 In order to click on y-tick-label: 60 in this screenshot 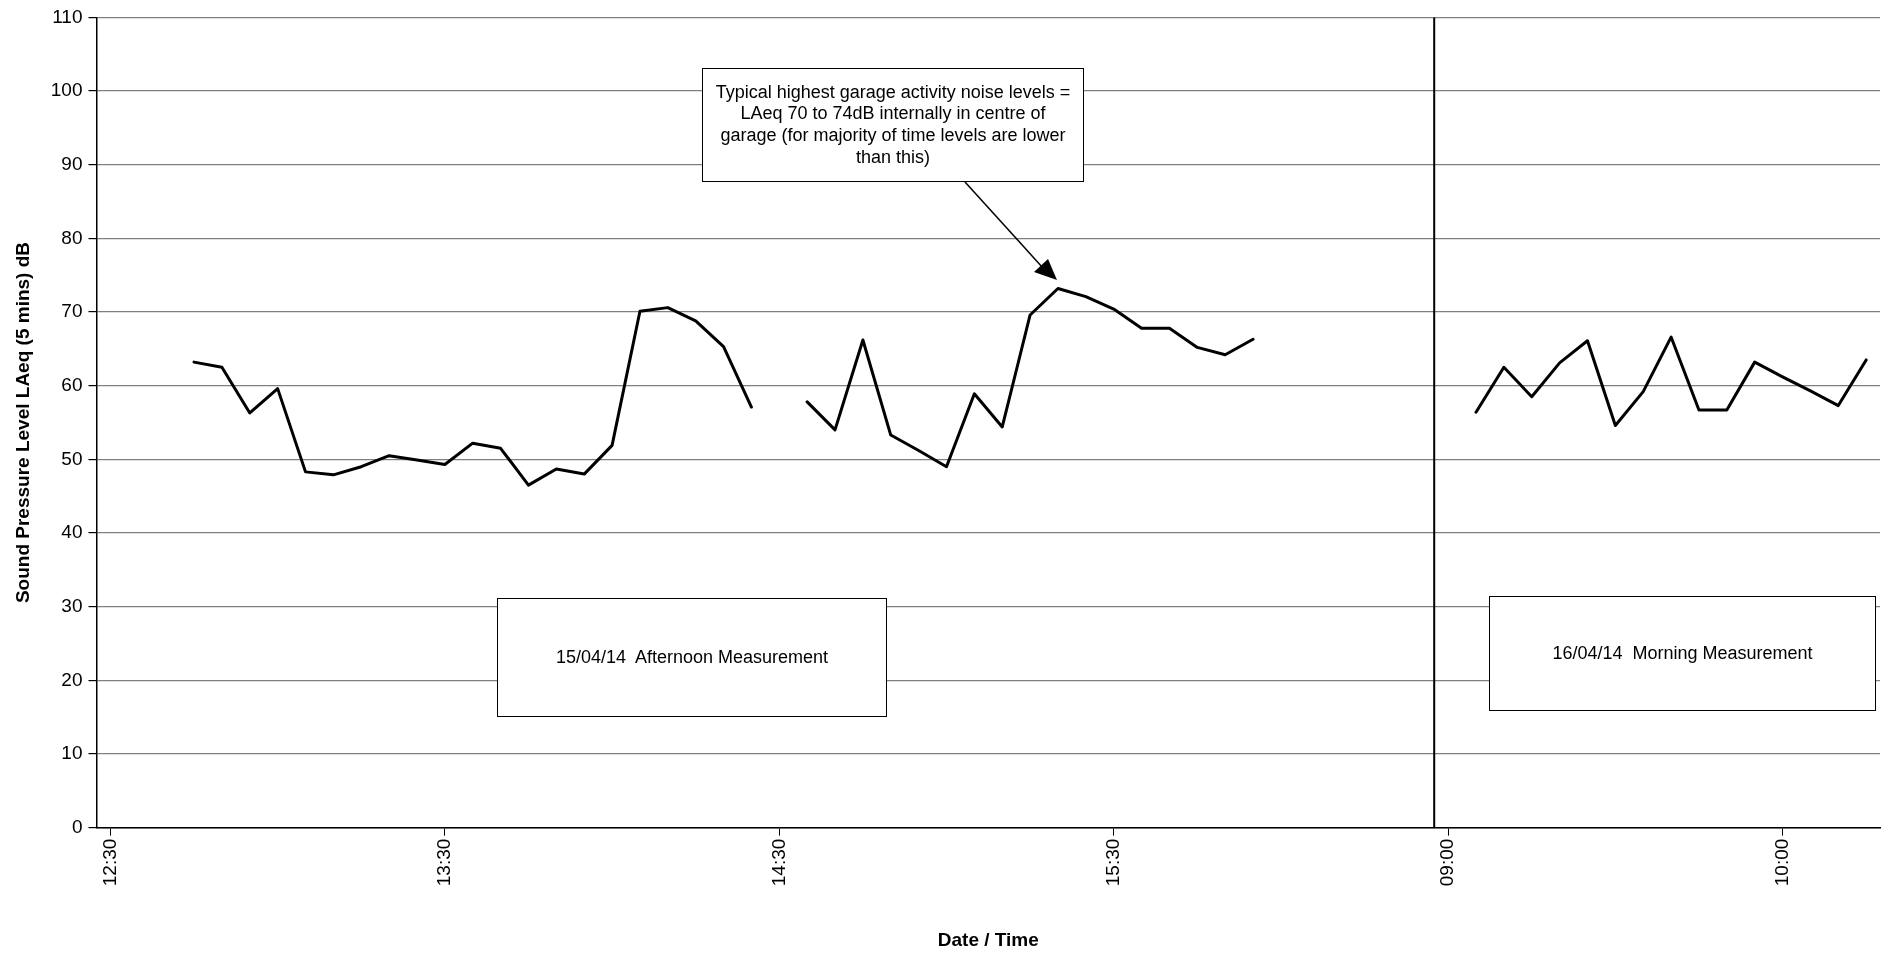, I will do `click(72, 384)`.